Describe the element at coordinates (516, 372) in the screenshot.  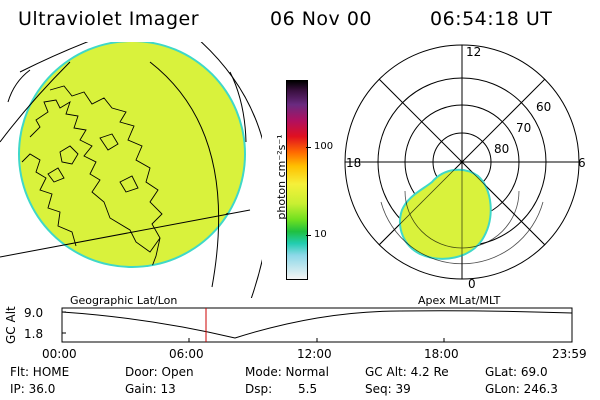
I see `glat-info: GLat: 69.0` at that location.